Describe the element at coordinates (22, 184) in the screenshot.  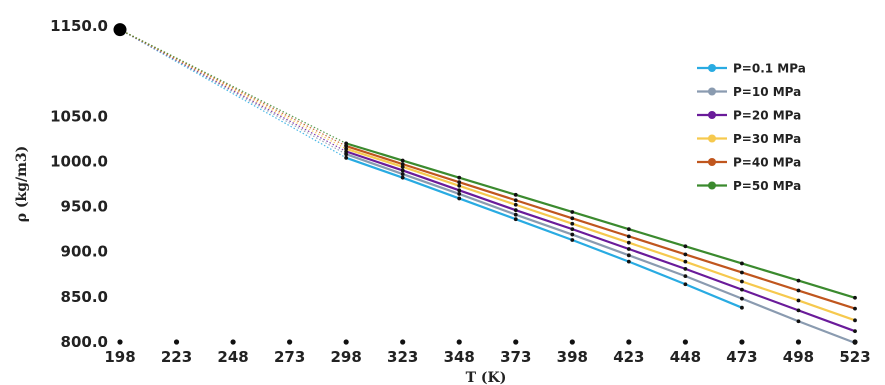
I see `y-axis-label: ρ (kg/m3)` at that location.